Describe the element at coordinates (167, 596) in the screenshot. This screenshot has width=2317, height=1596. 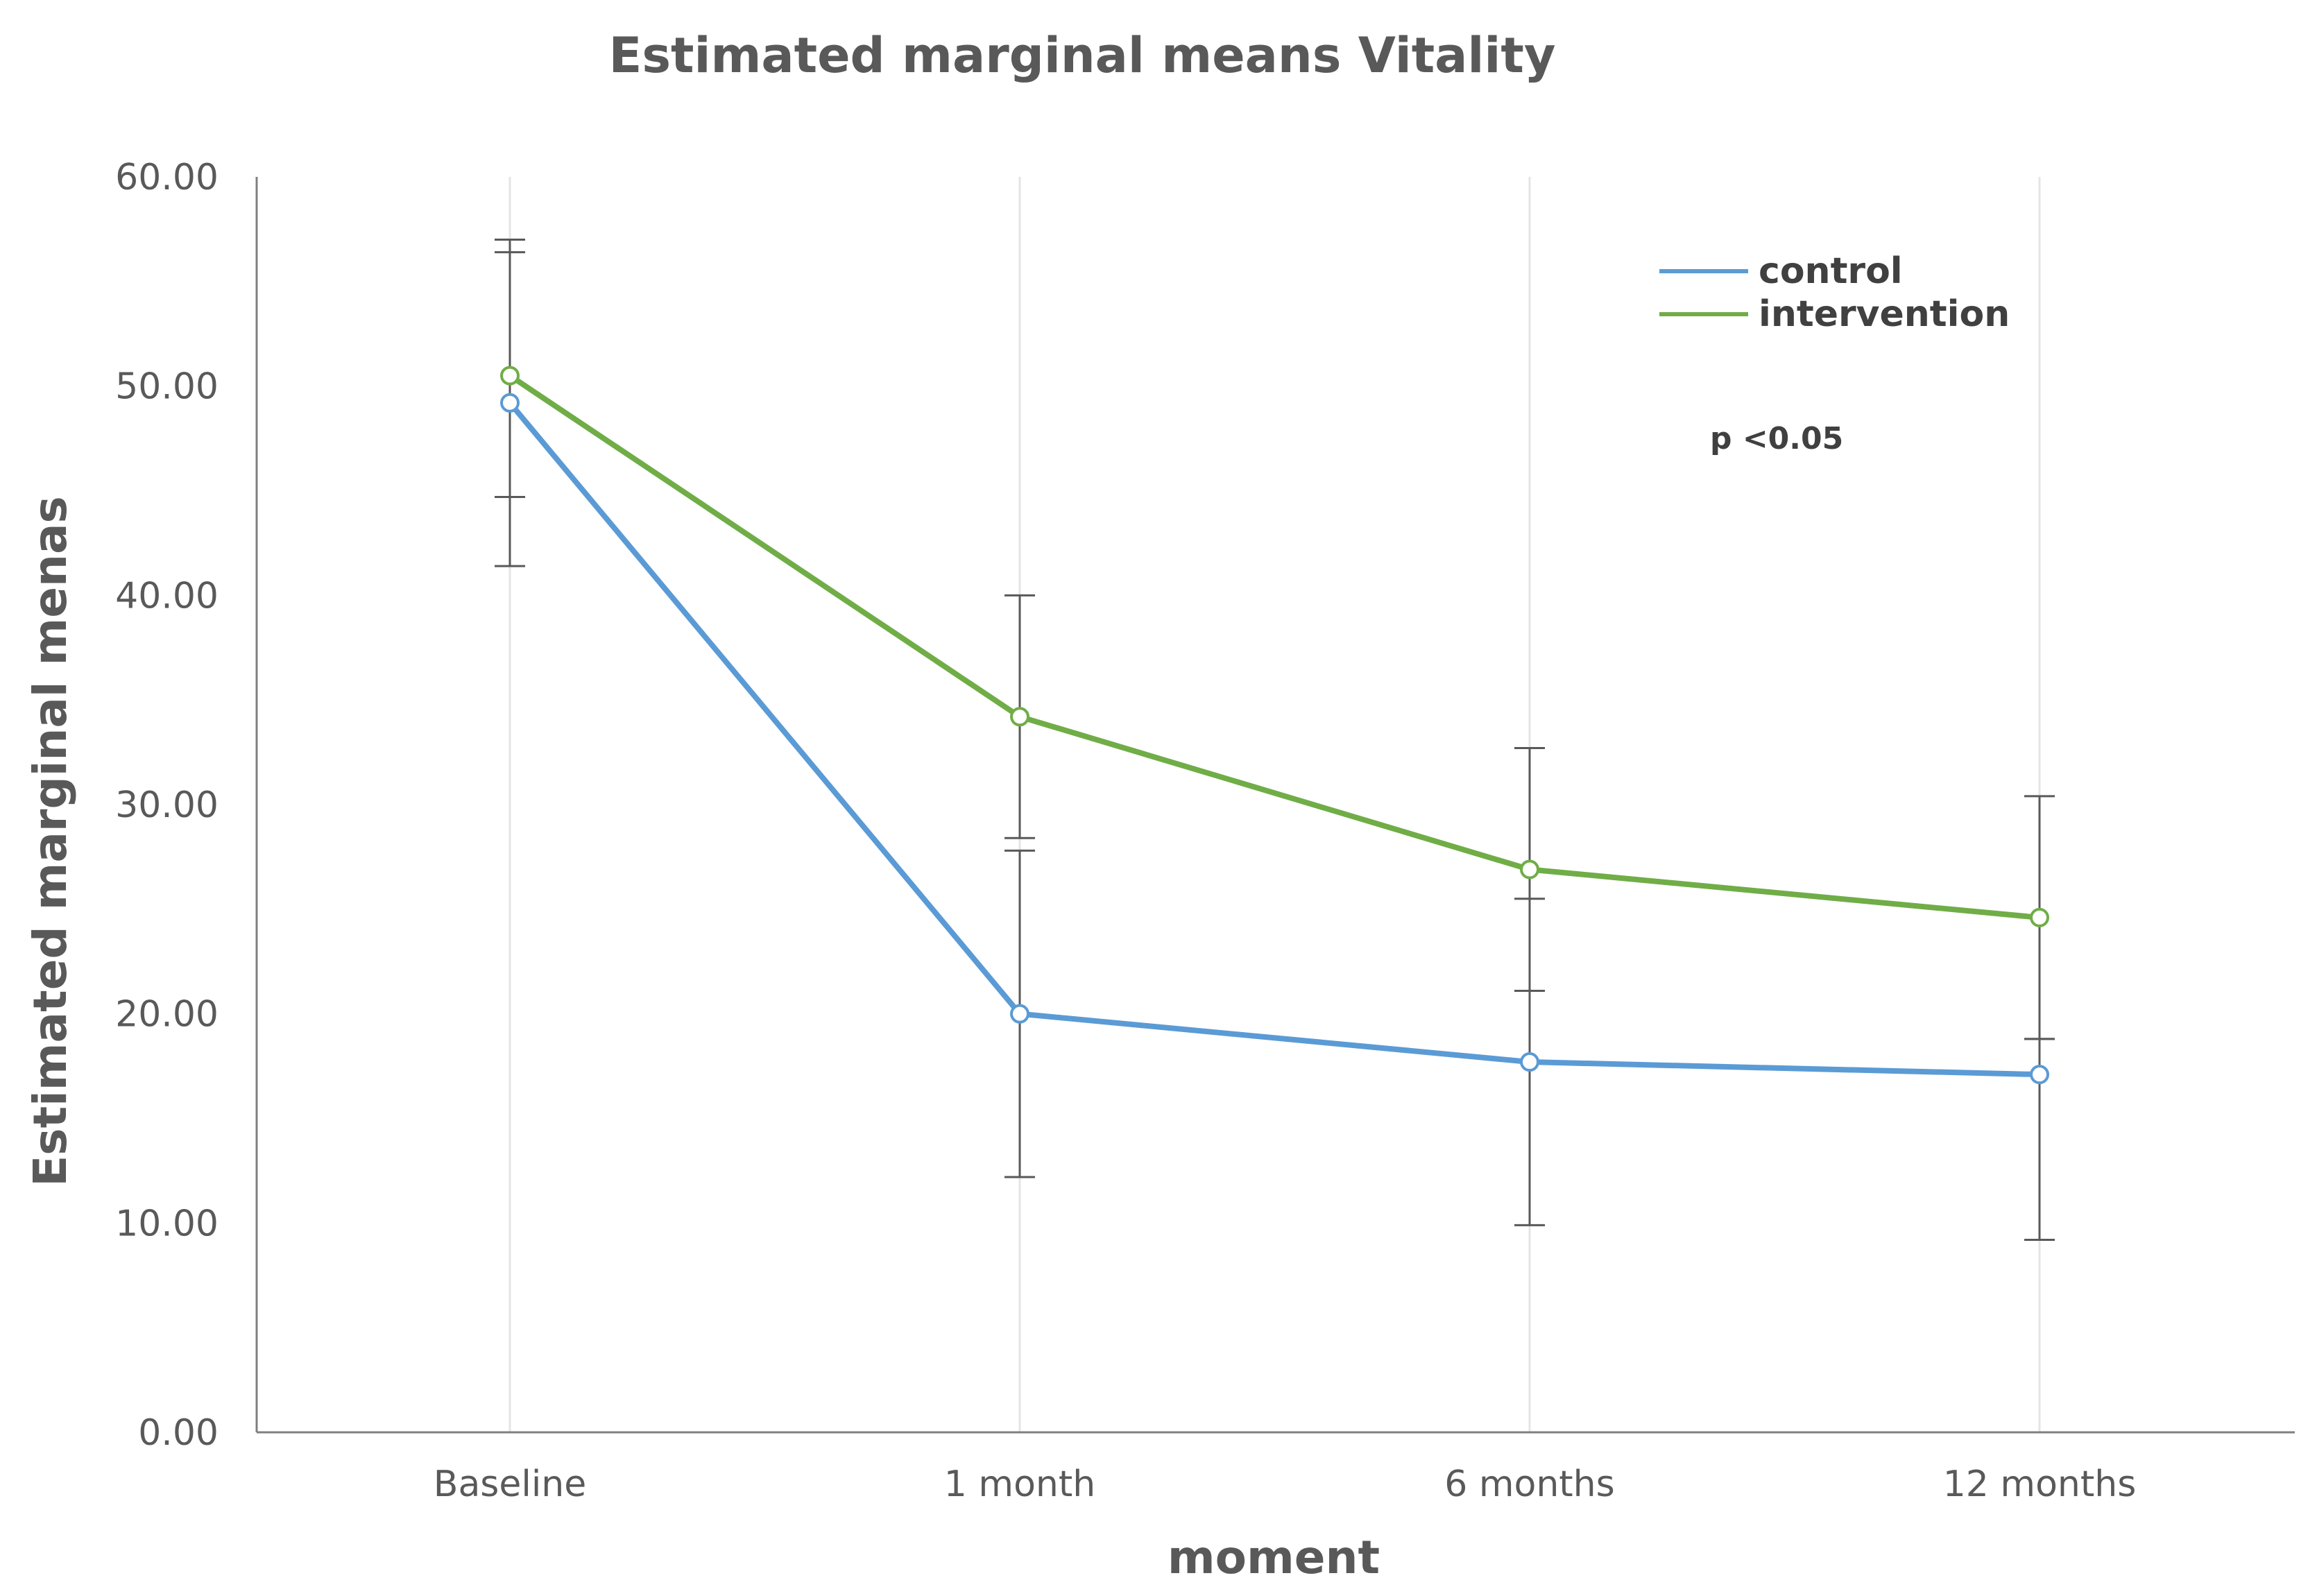
I see `y-tick-label: 40.00` at that location.